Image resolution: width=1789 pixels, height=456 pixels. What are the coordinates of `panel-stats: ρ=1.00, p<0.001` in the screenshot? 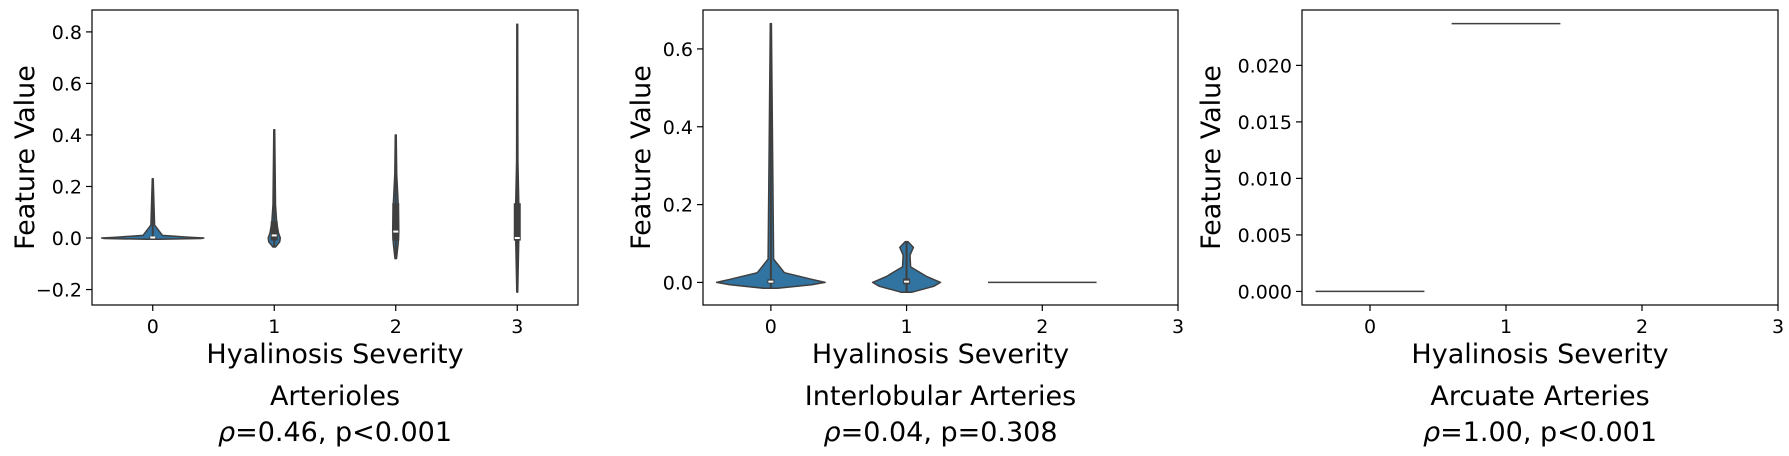 It's located at (1540, 432).